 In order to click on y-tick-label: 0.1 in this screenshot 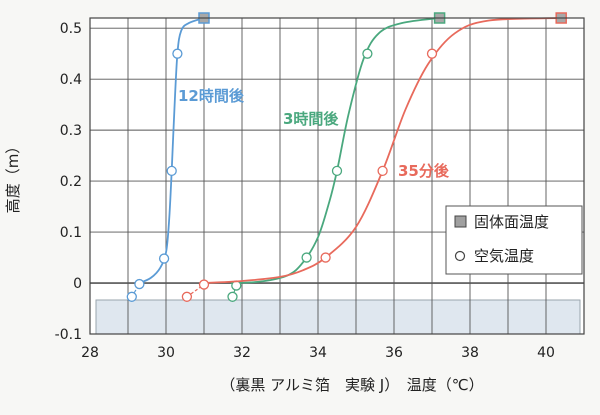, I will do `click(71, 233)`.